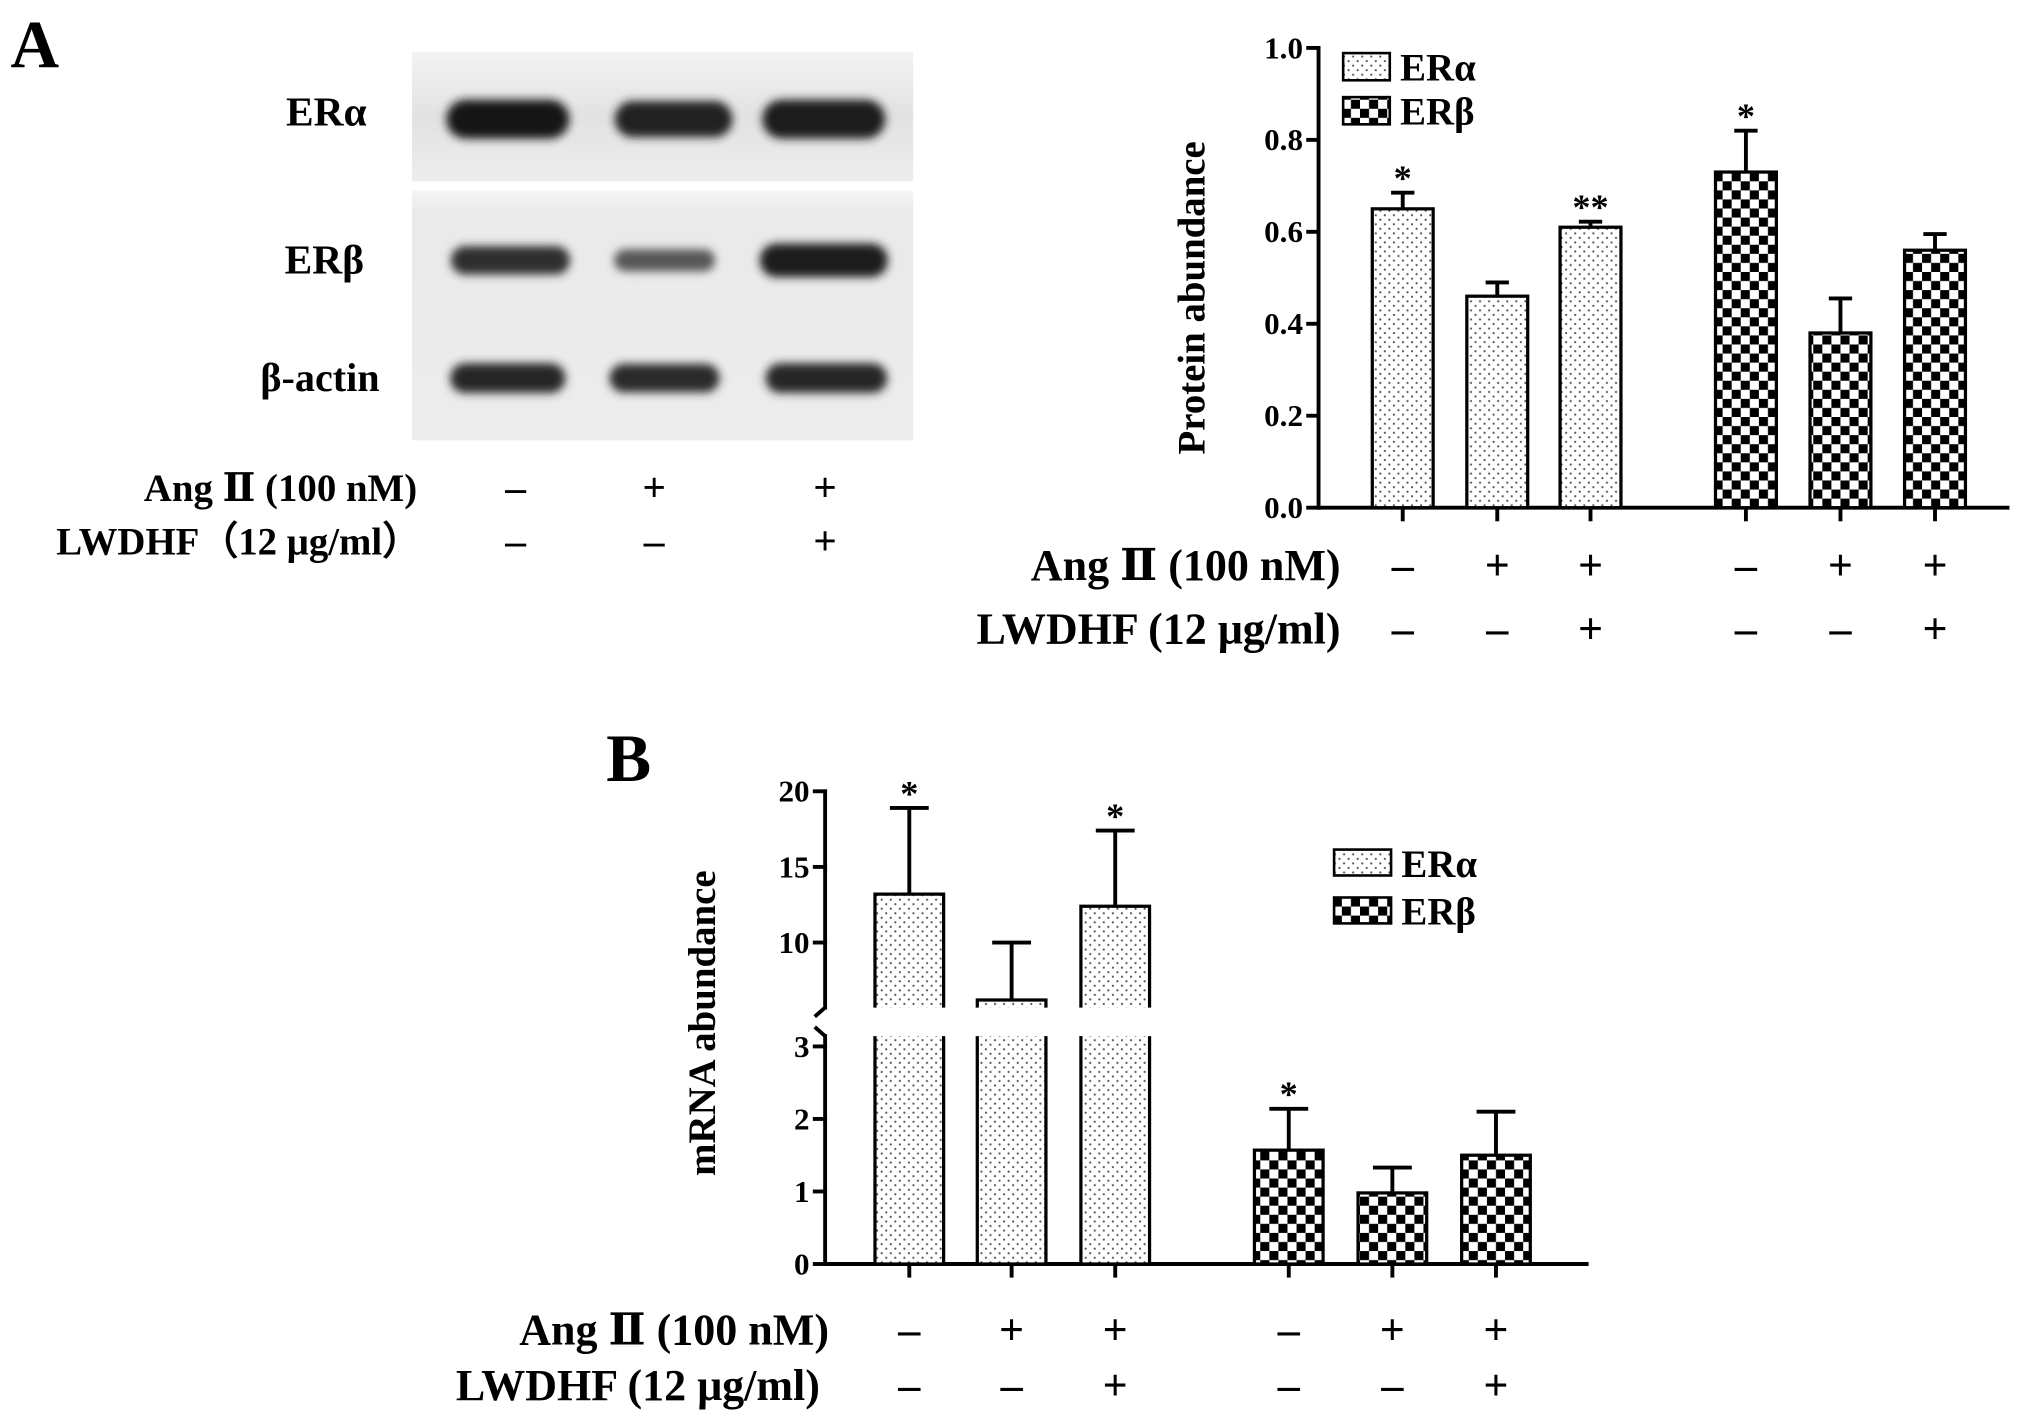 This screenshot has height=1422, width=2031. I want to click on y-axis-title: Protein abundance, so click(1192, 297).